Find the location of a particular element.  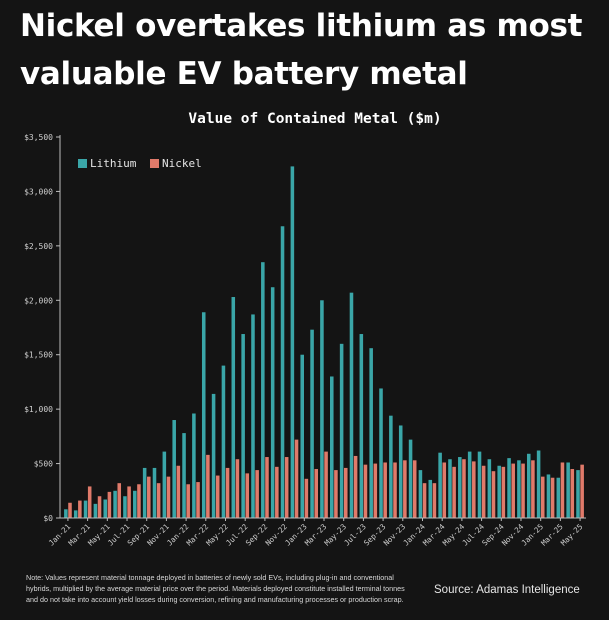

x-tick-label: May-25 is located at coordinates (572, 535).